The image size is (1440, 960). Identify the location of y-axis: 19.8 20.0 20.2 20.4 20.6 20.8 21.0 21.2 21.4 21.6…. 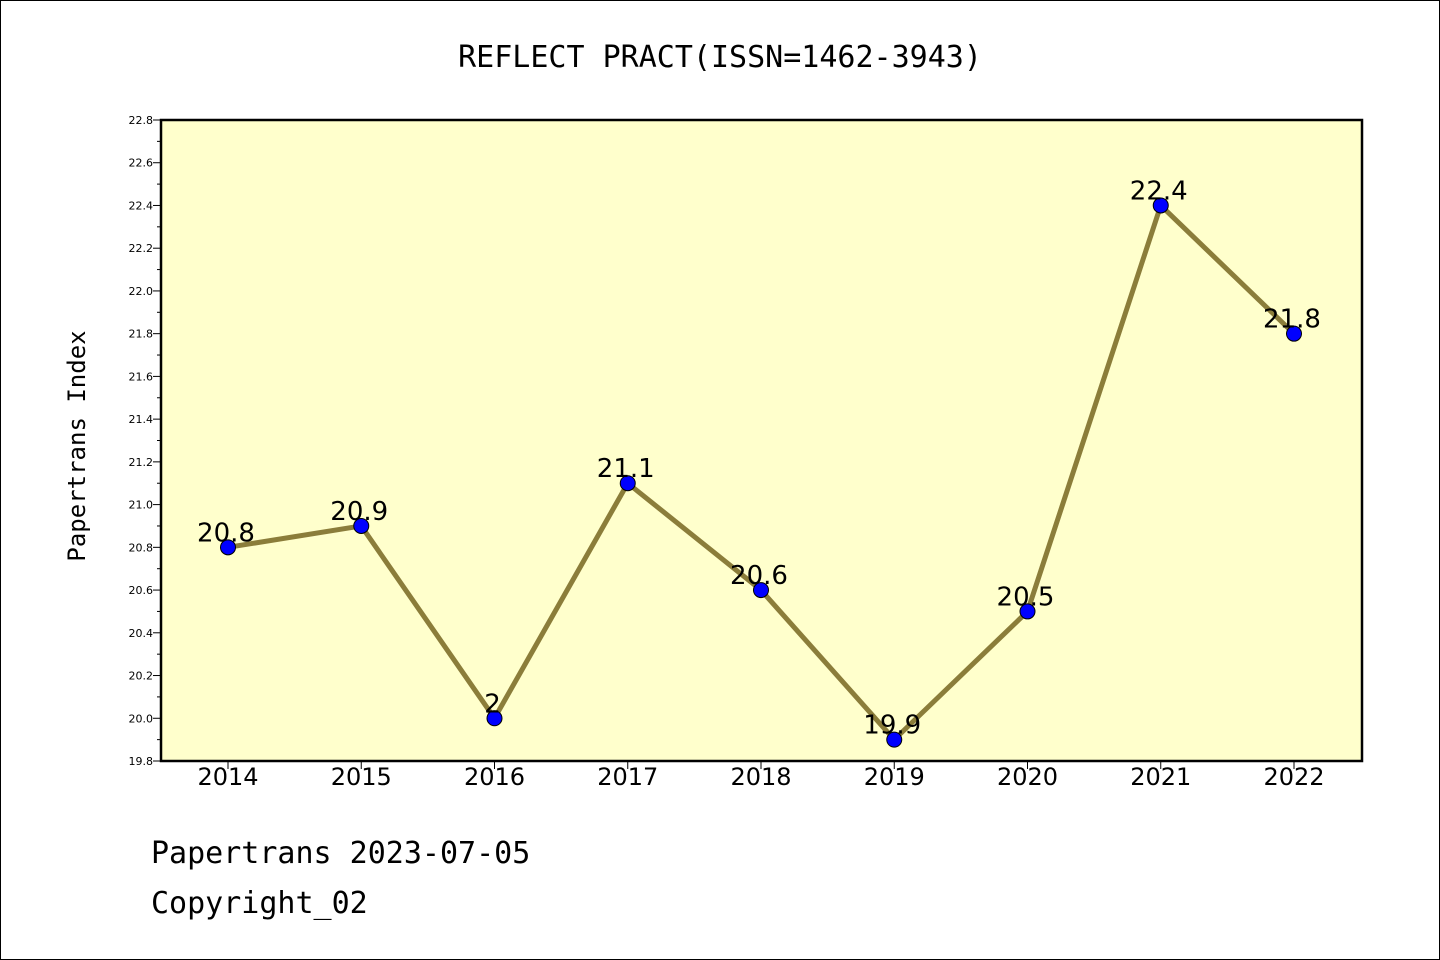
(145, 441).